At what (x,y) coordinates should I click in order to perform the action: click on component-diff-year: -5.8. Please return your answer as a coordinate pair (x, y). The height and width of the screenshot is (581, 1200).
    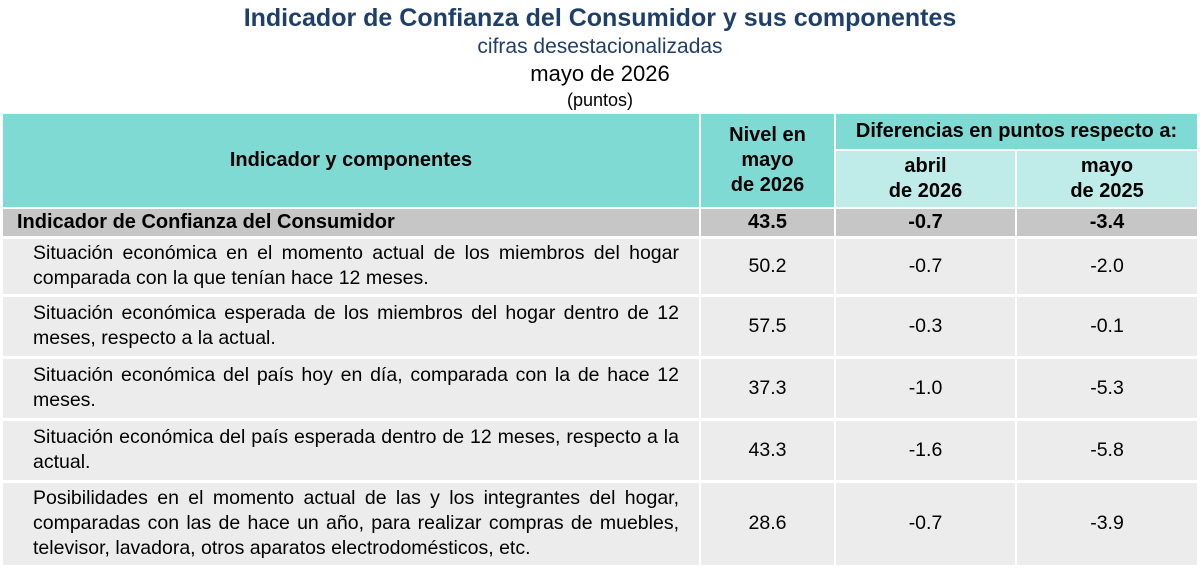
    Looking at the image, I should click on (1106, 451).